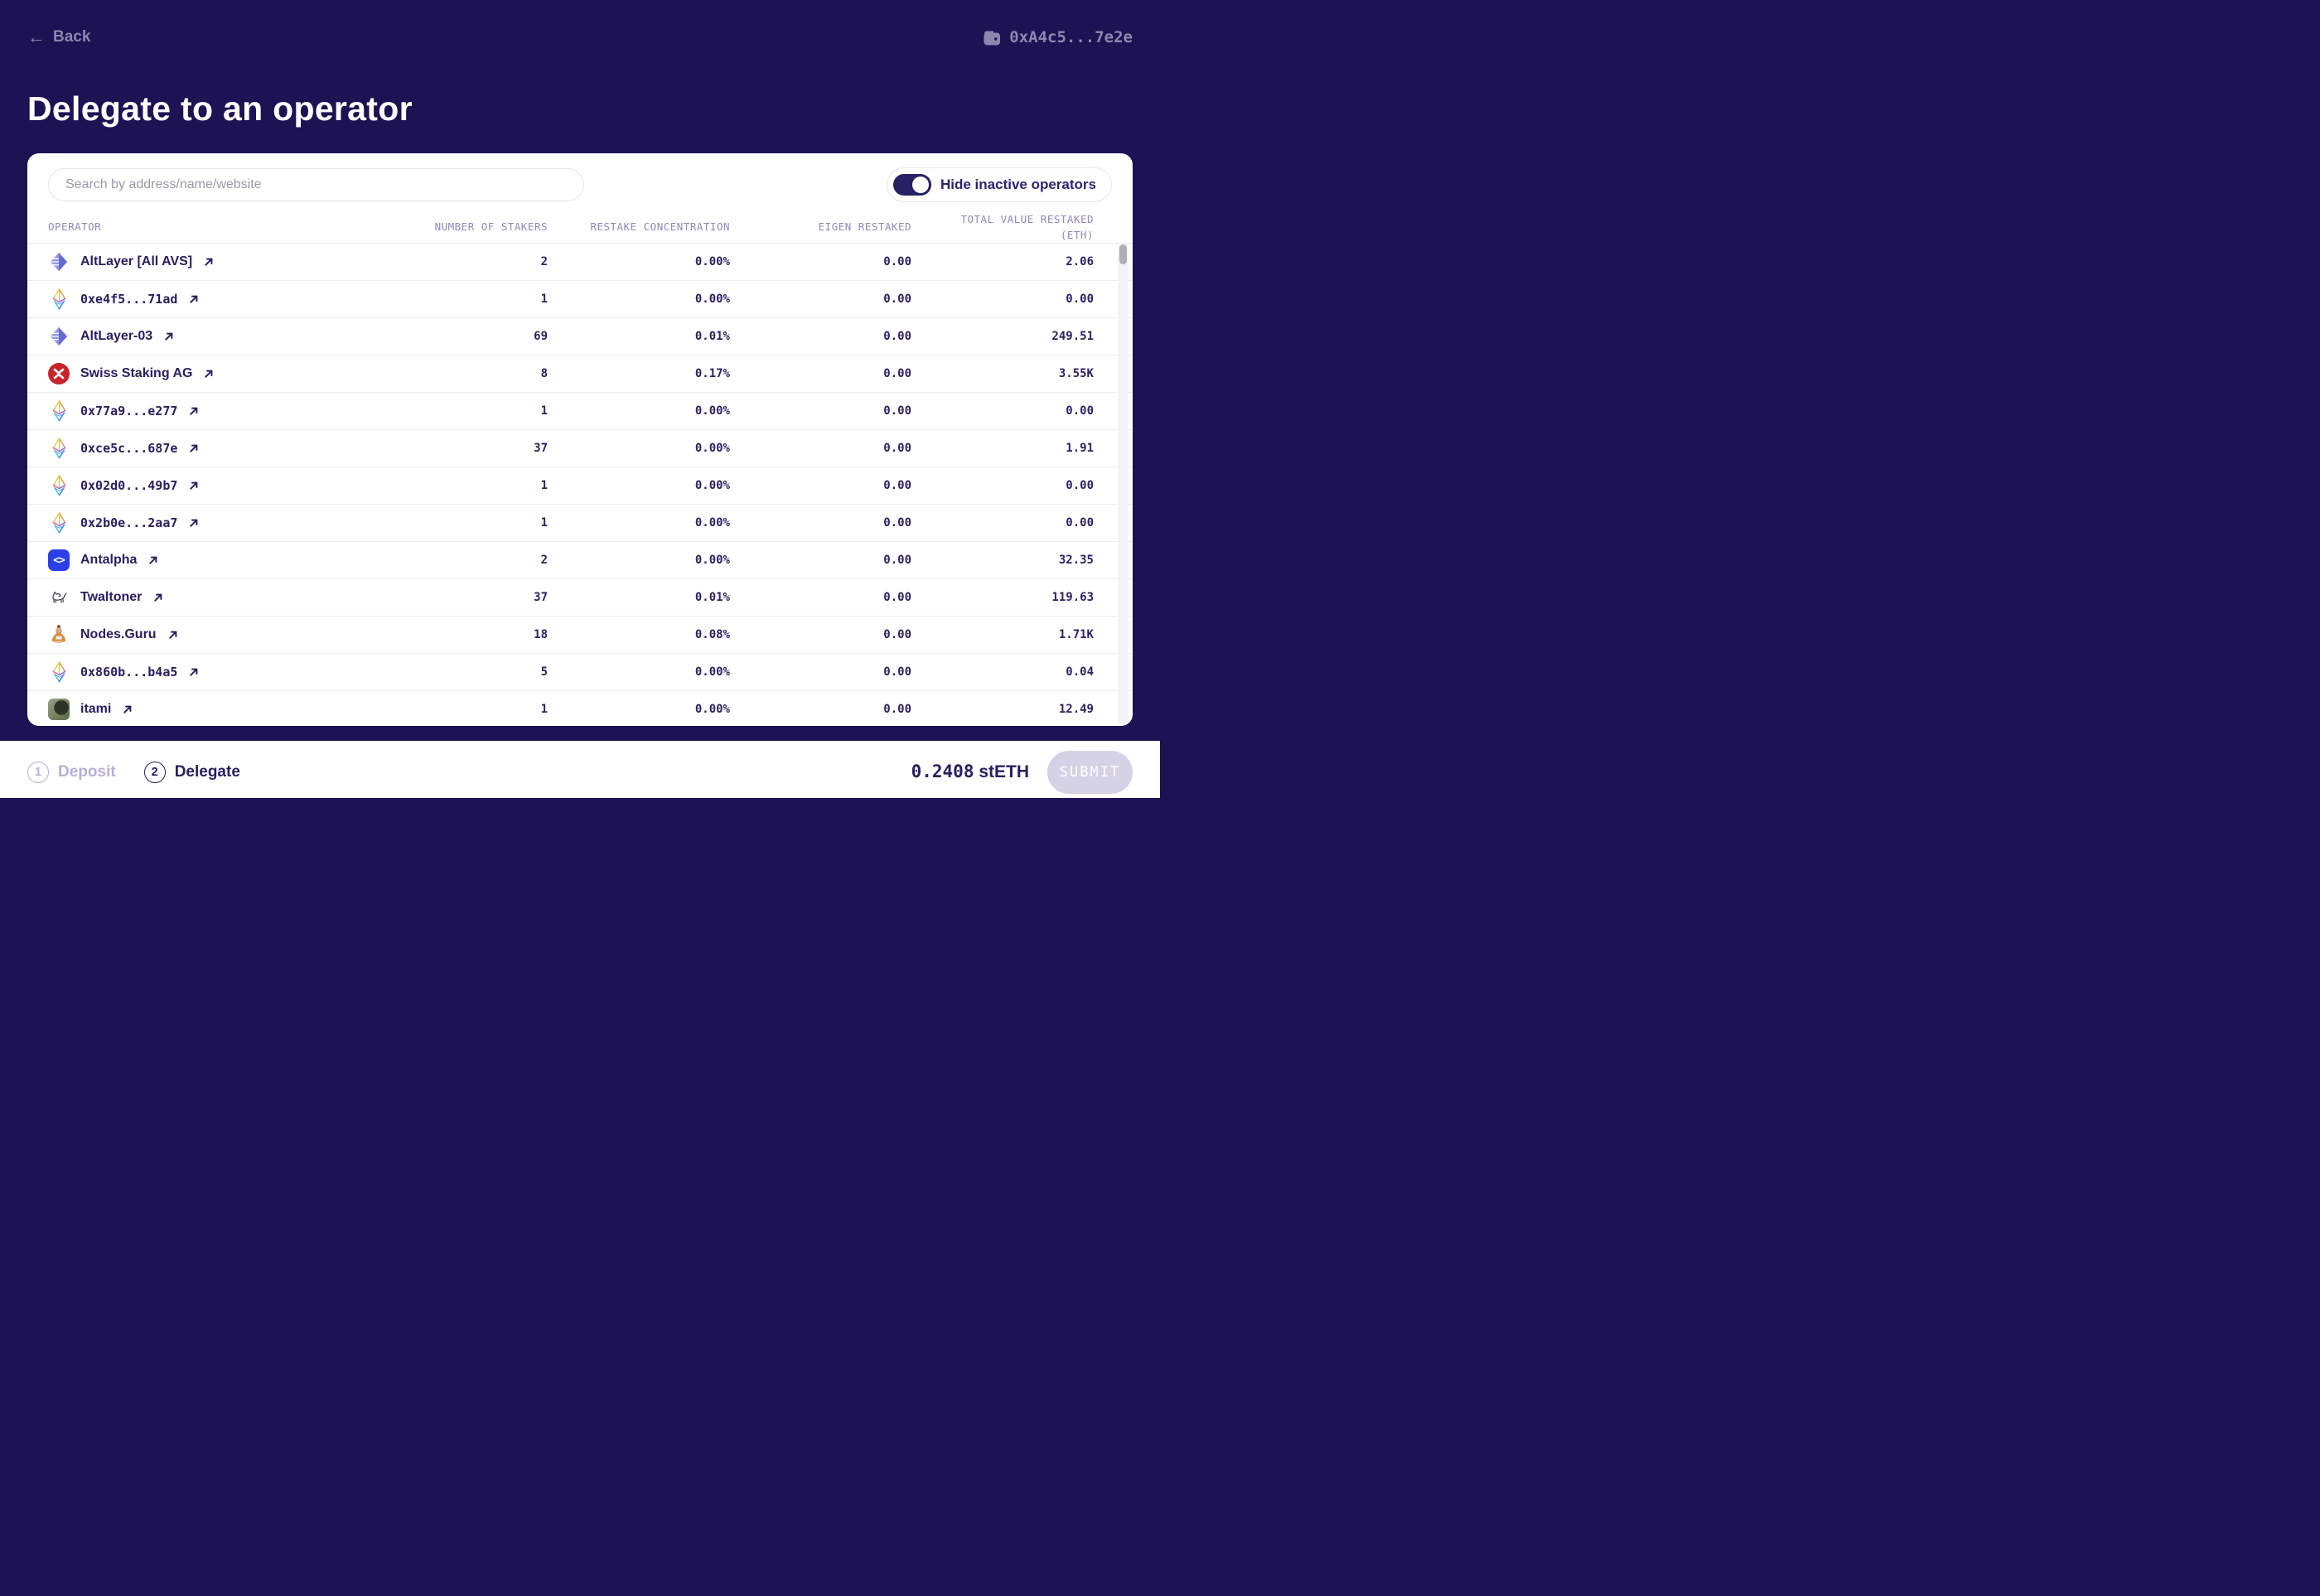 The image size is (2320, 1596). I want to click on total-cell: 119.63, so click(1072, 597).